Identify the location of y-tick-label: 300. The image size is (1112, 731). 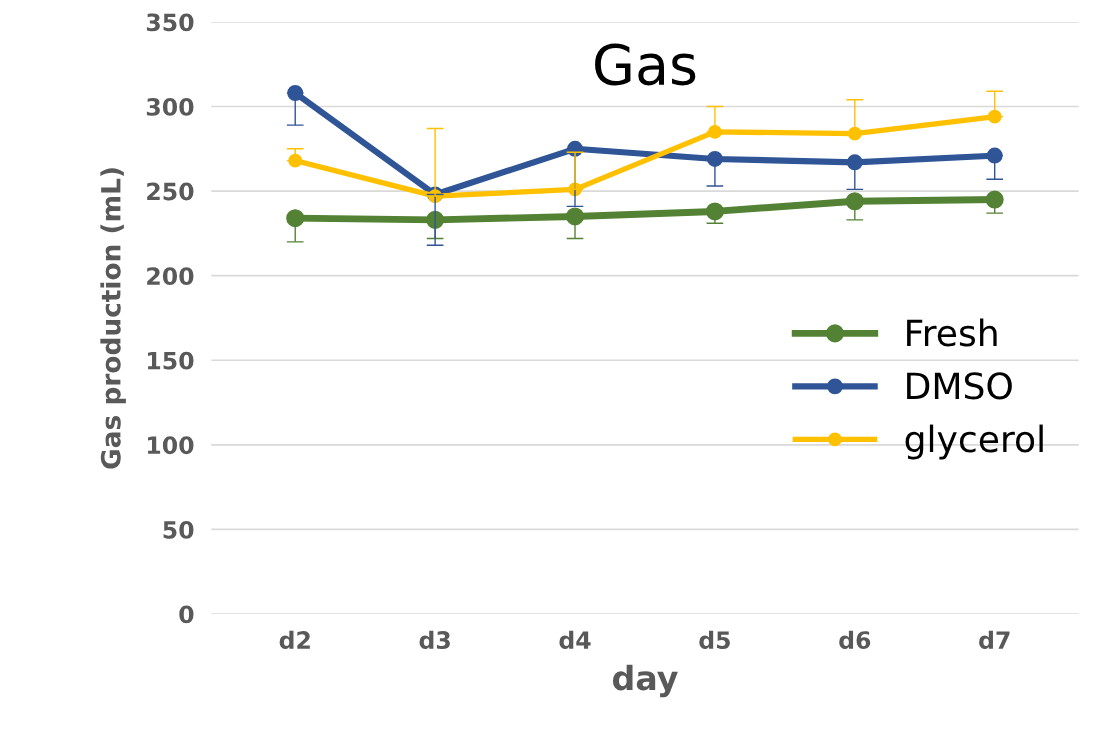
(170, 106).